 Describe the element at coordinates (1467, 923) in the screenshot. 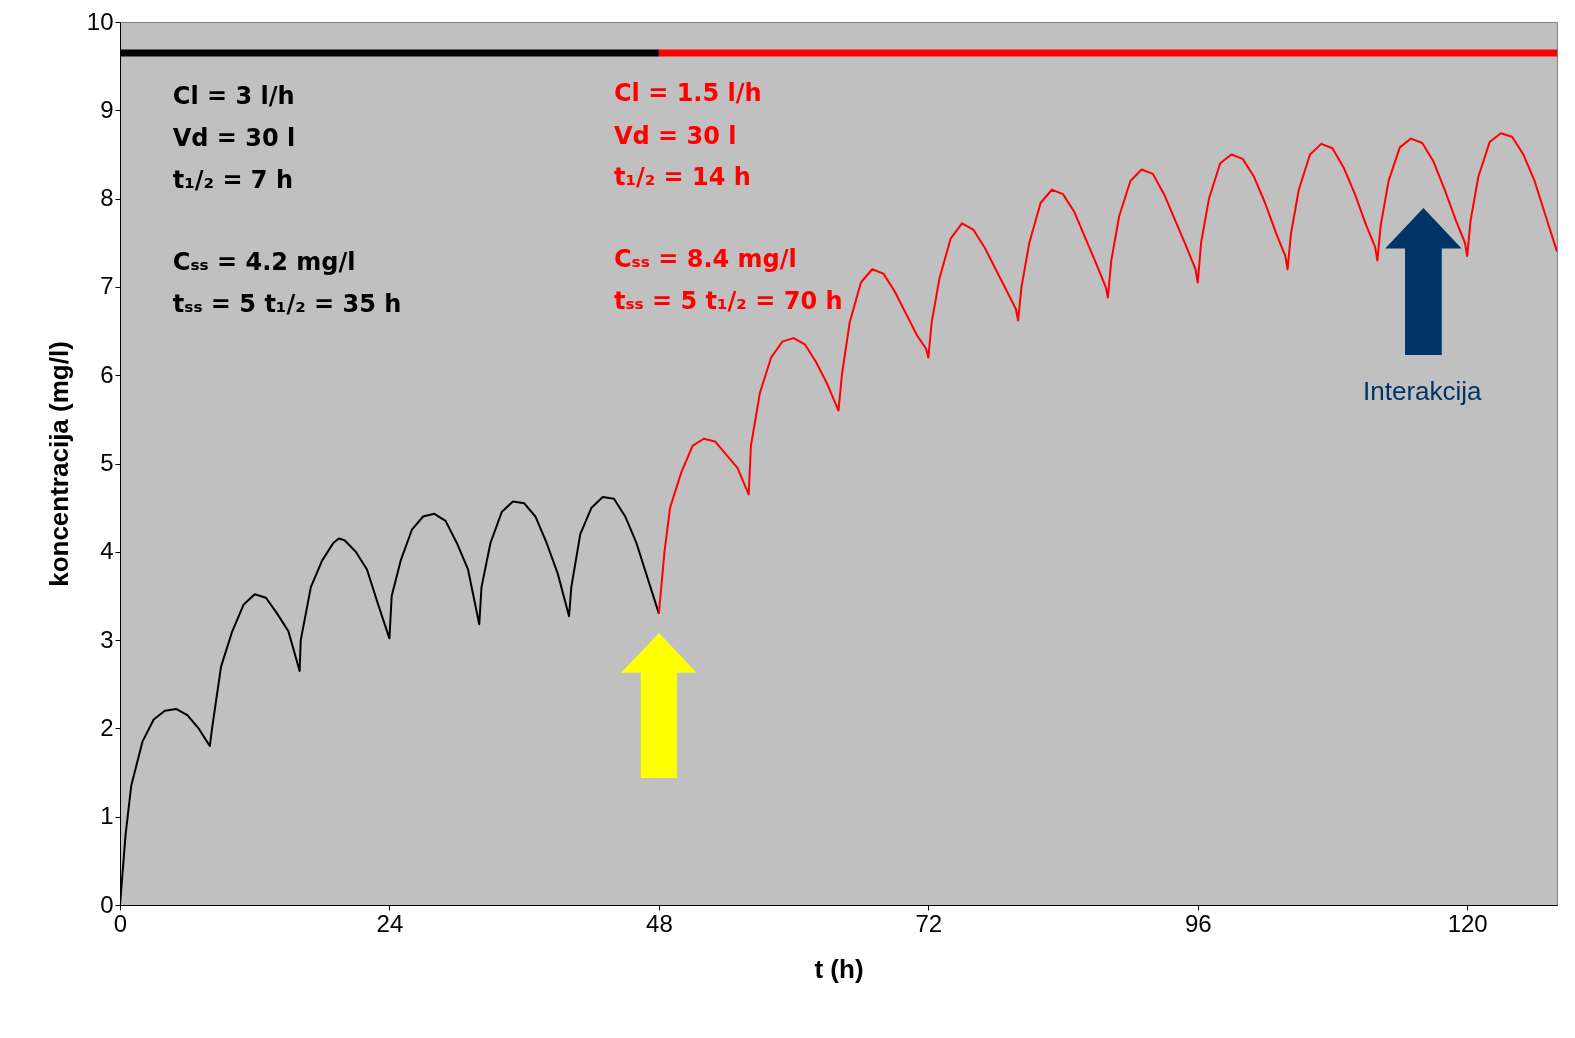

I see `x-tick-label: 120` at that location.